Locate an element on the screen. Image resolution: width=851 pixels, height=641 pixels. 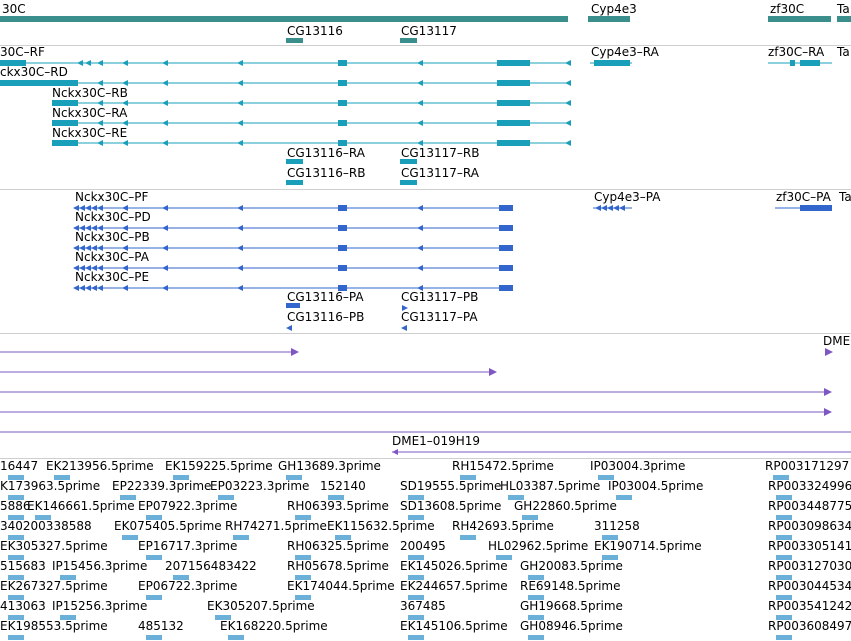
est-label: RP003305141 is located at coordinates (809, 546).